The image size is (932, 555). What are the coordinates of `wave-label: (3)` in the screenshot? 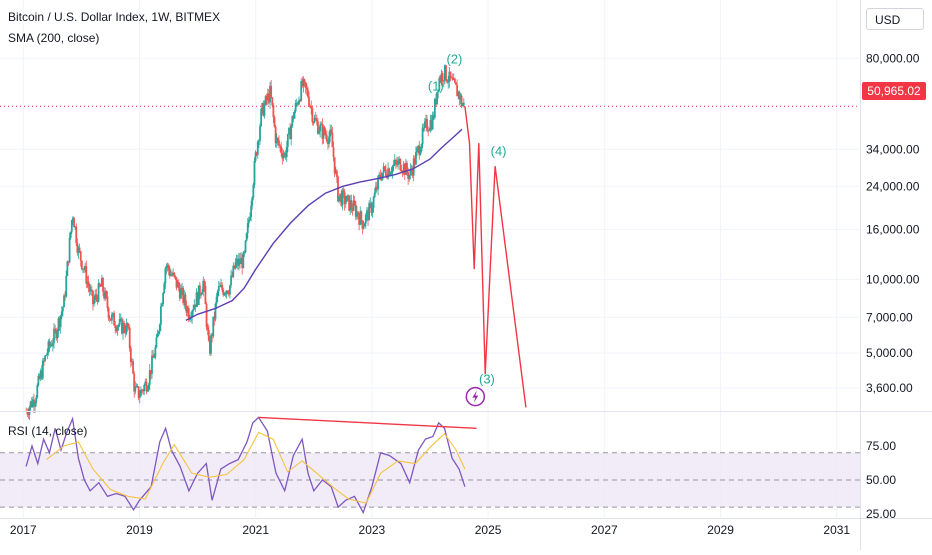 It's located at (487, 379).